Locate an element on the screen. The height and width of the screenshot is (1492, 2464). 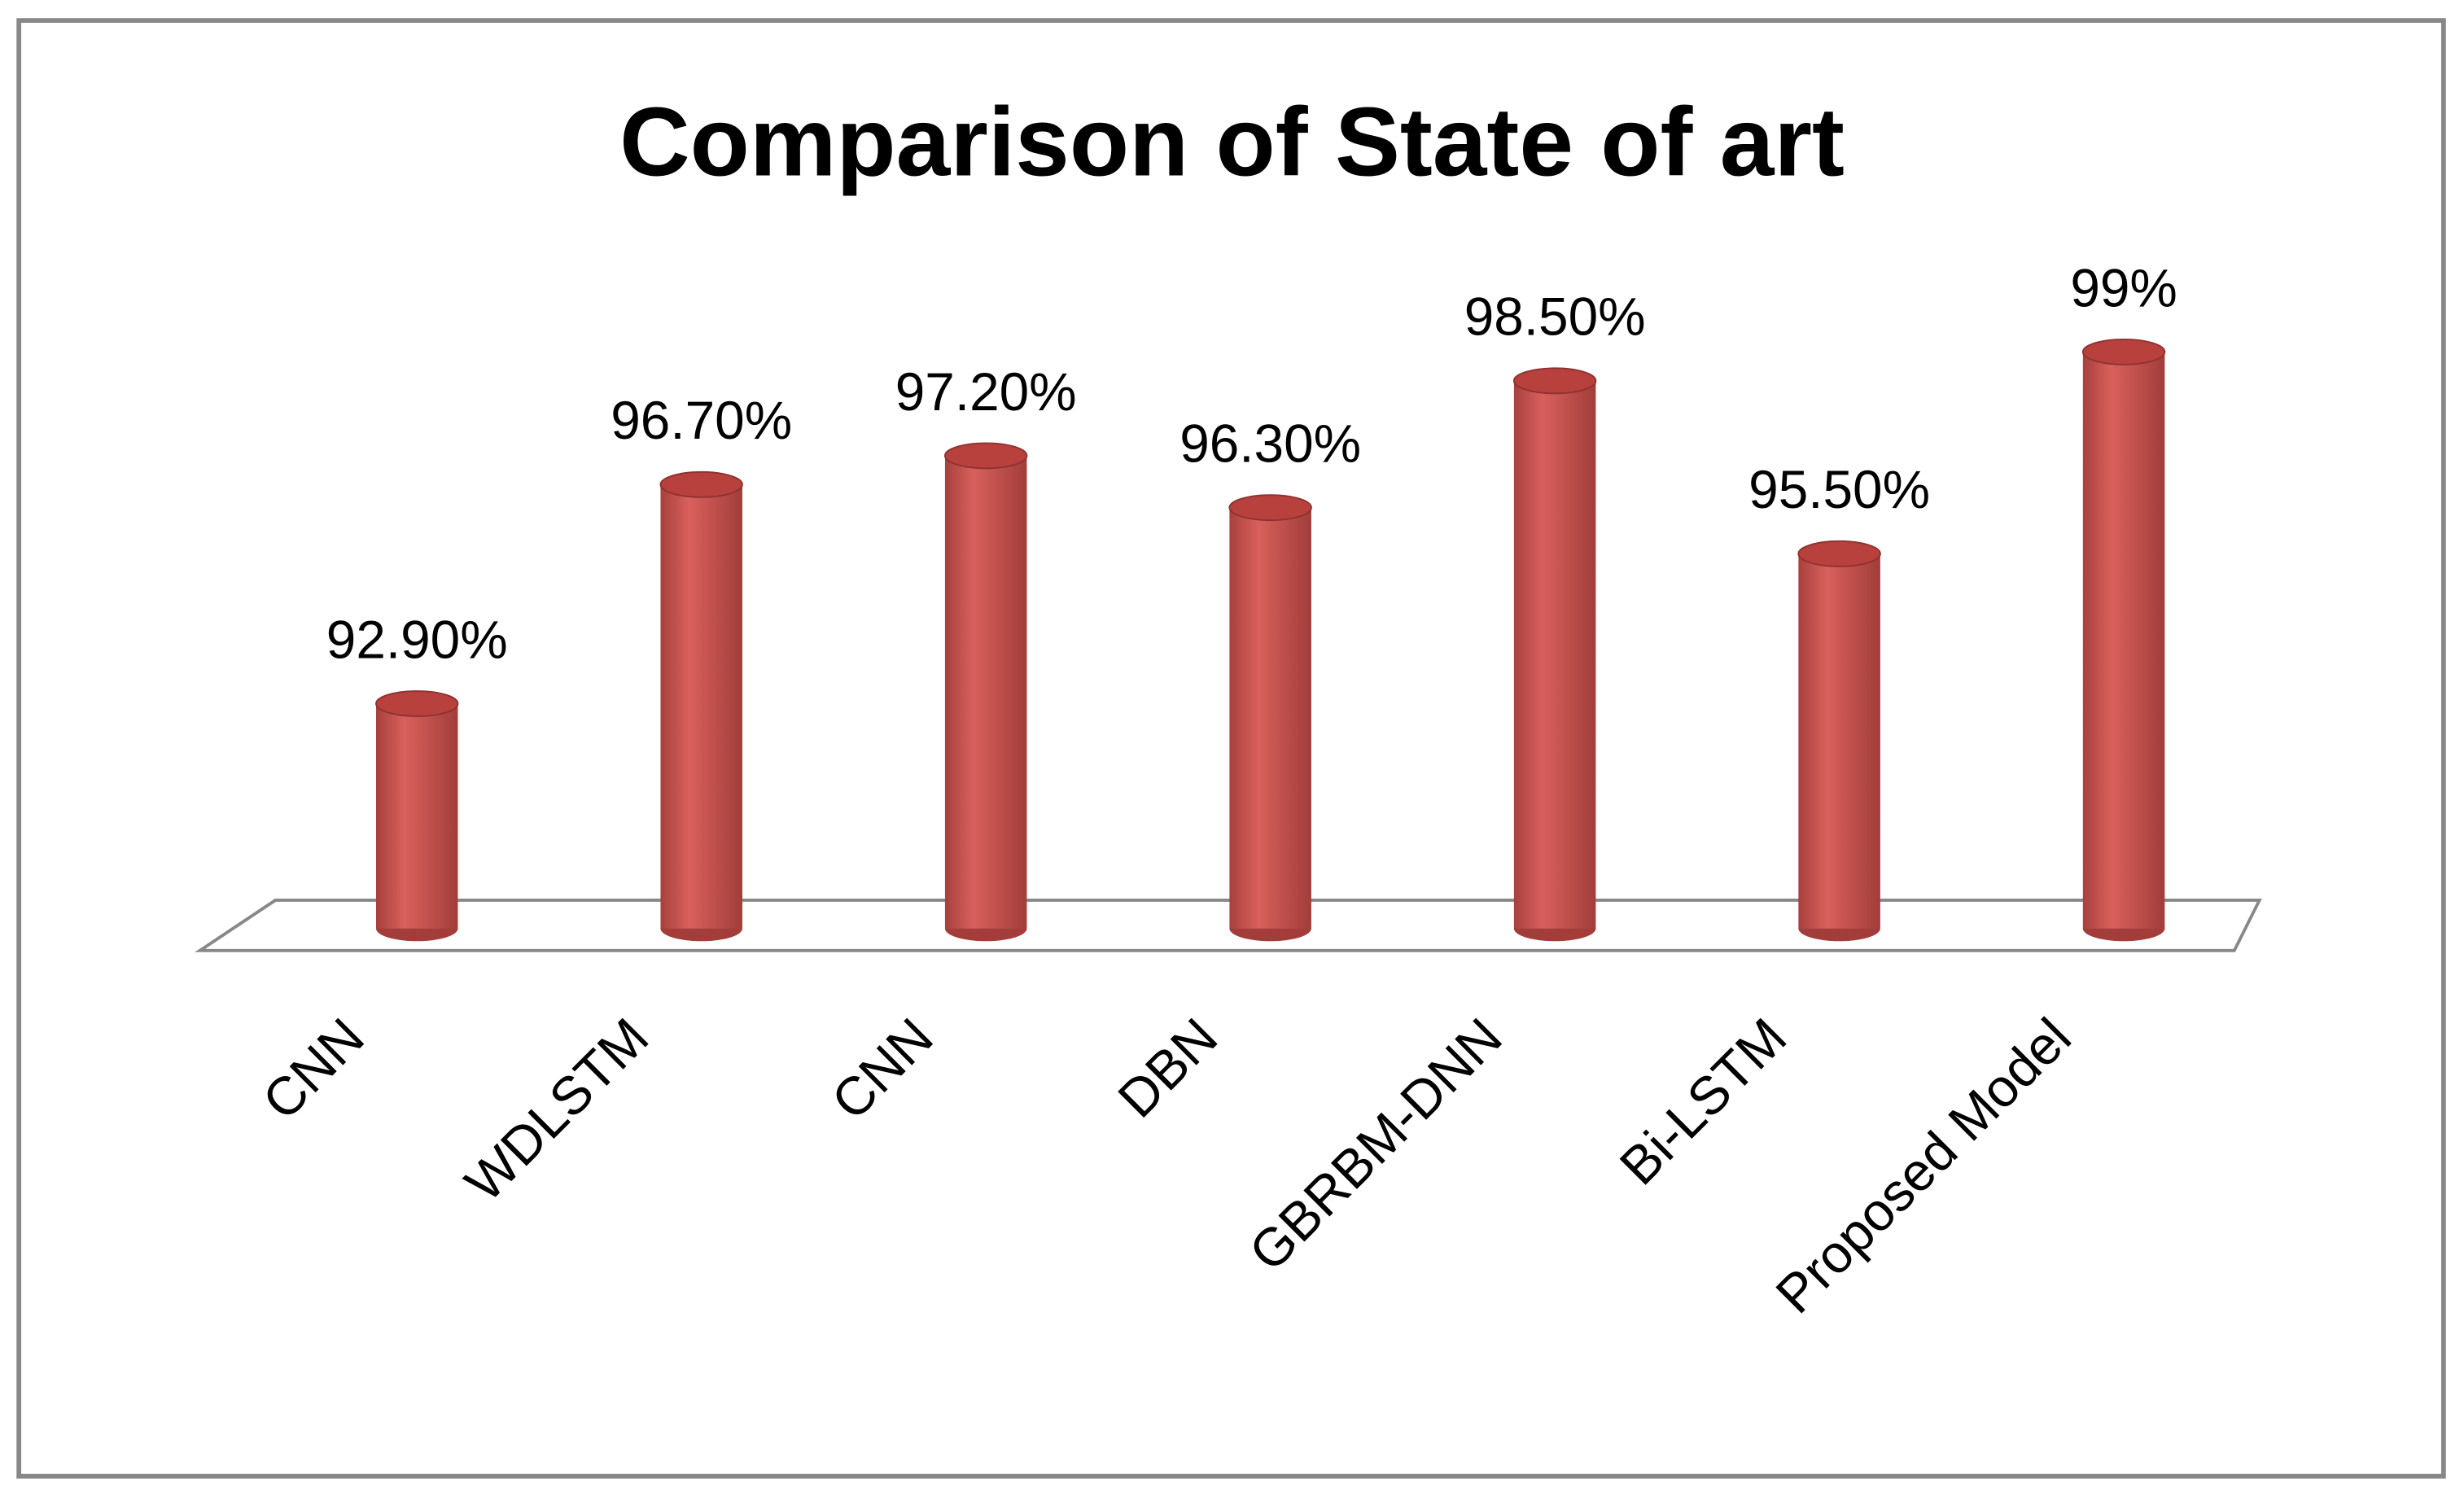
value-label: 98.50% is located at coordinates (1555, 317).